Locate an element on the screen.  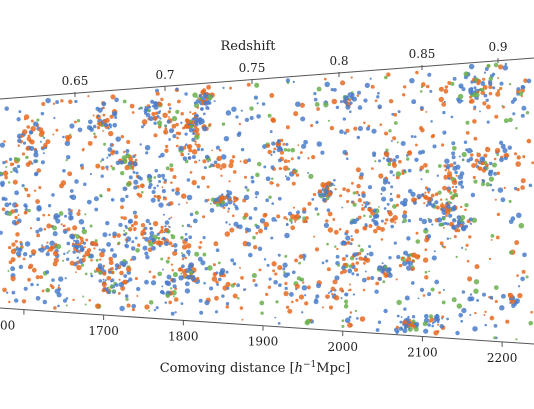
top-axis-line is located at coordinates (267, 78).